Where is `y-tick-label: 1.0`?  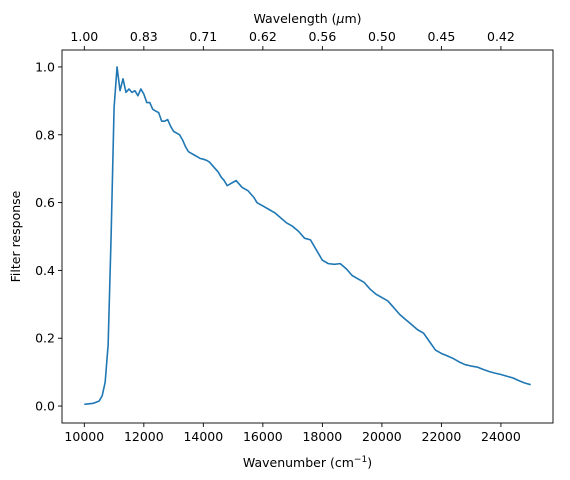 y-tick-label: 1.0 is located at coordinates (45, 66).